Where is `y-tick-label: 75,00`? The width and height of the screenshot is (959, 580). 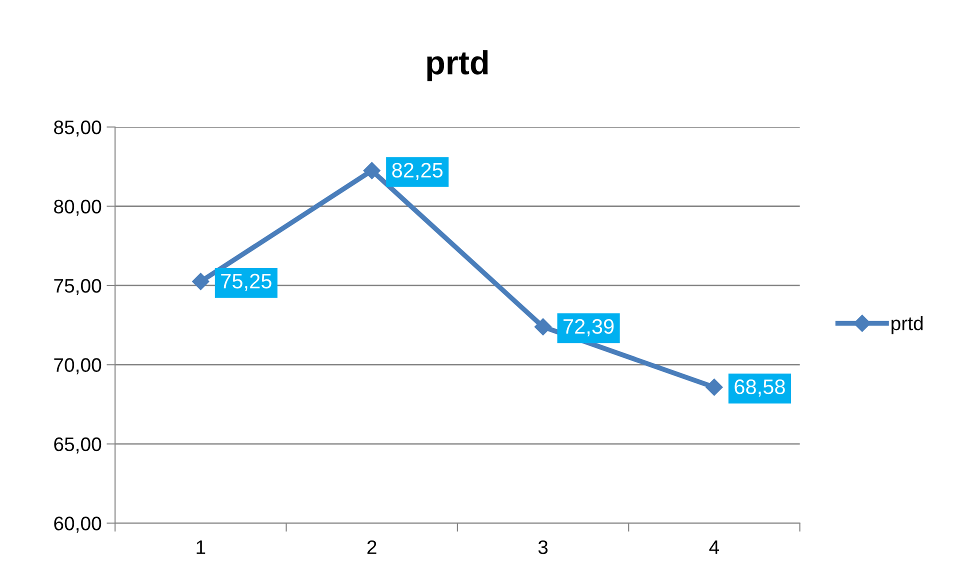 y-tick-label: 75,00 is located at coordinates (78, 287).